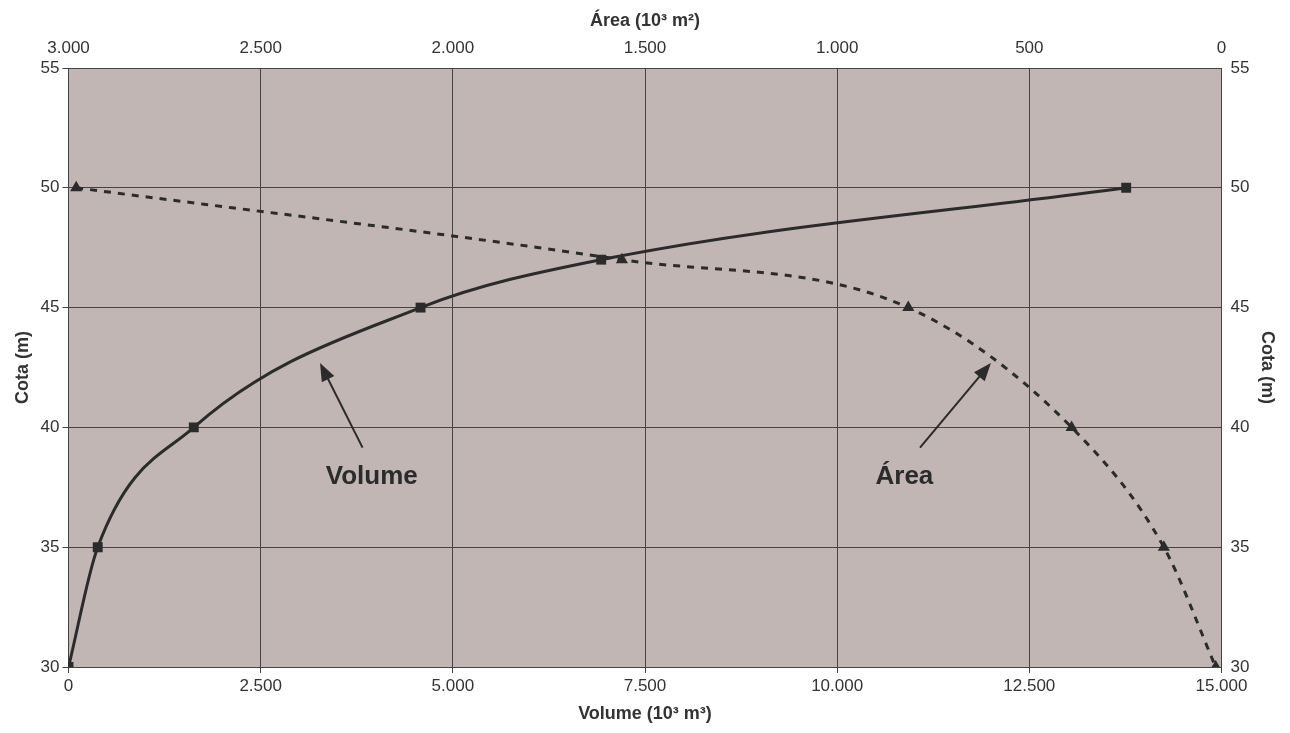 The image size is (1290, 733). Describe the element at coordinates (68, 685) in the screenshot. I see `x-tick-label: 0` at that location.